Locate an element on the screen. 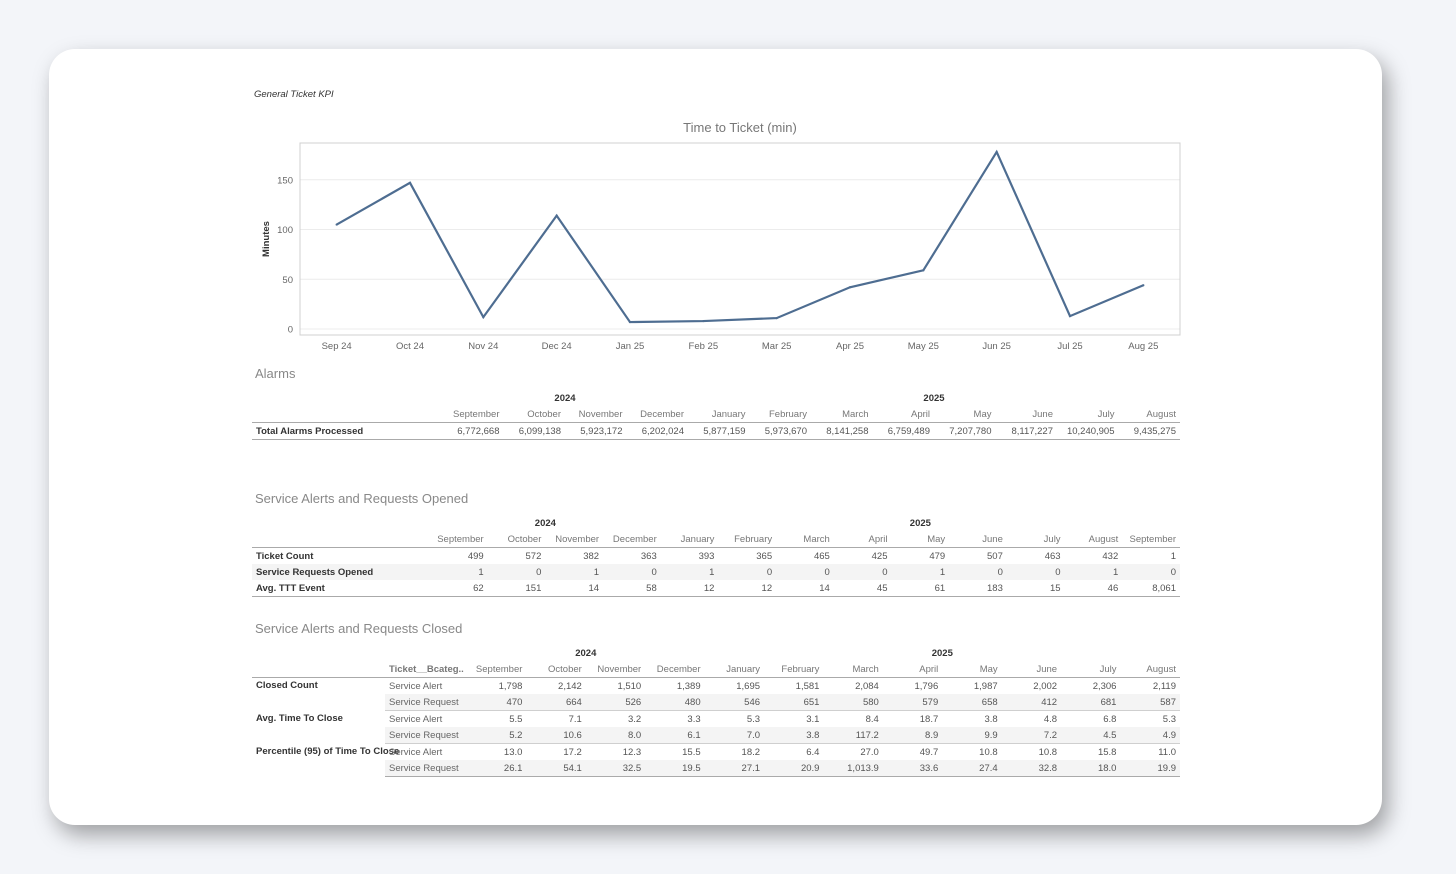 Image resolution: width=1456 pixels, height=874 pixels. value-cell: 1,510 is located at coordinates (629, 686).